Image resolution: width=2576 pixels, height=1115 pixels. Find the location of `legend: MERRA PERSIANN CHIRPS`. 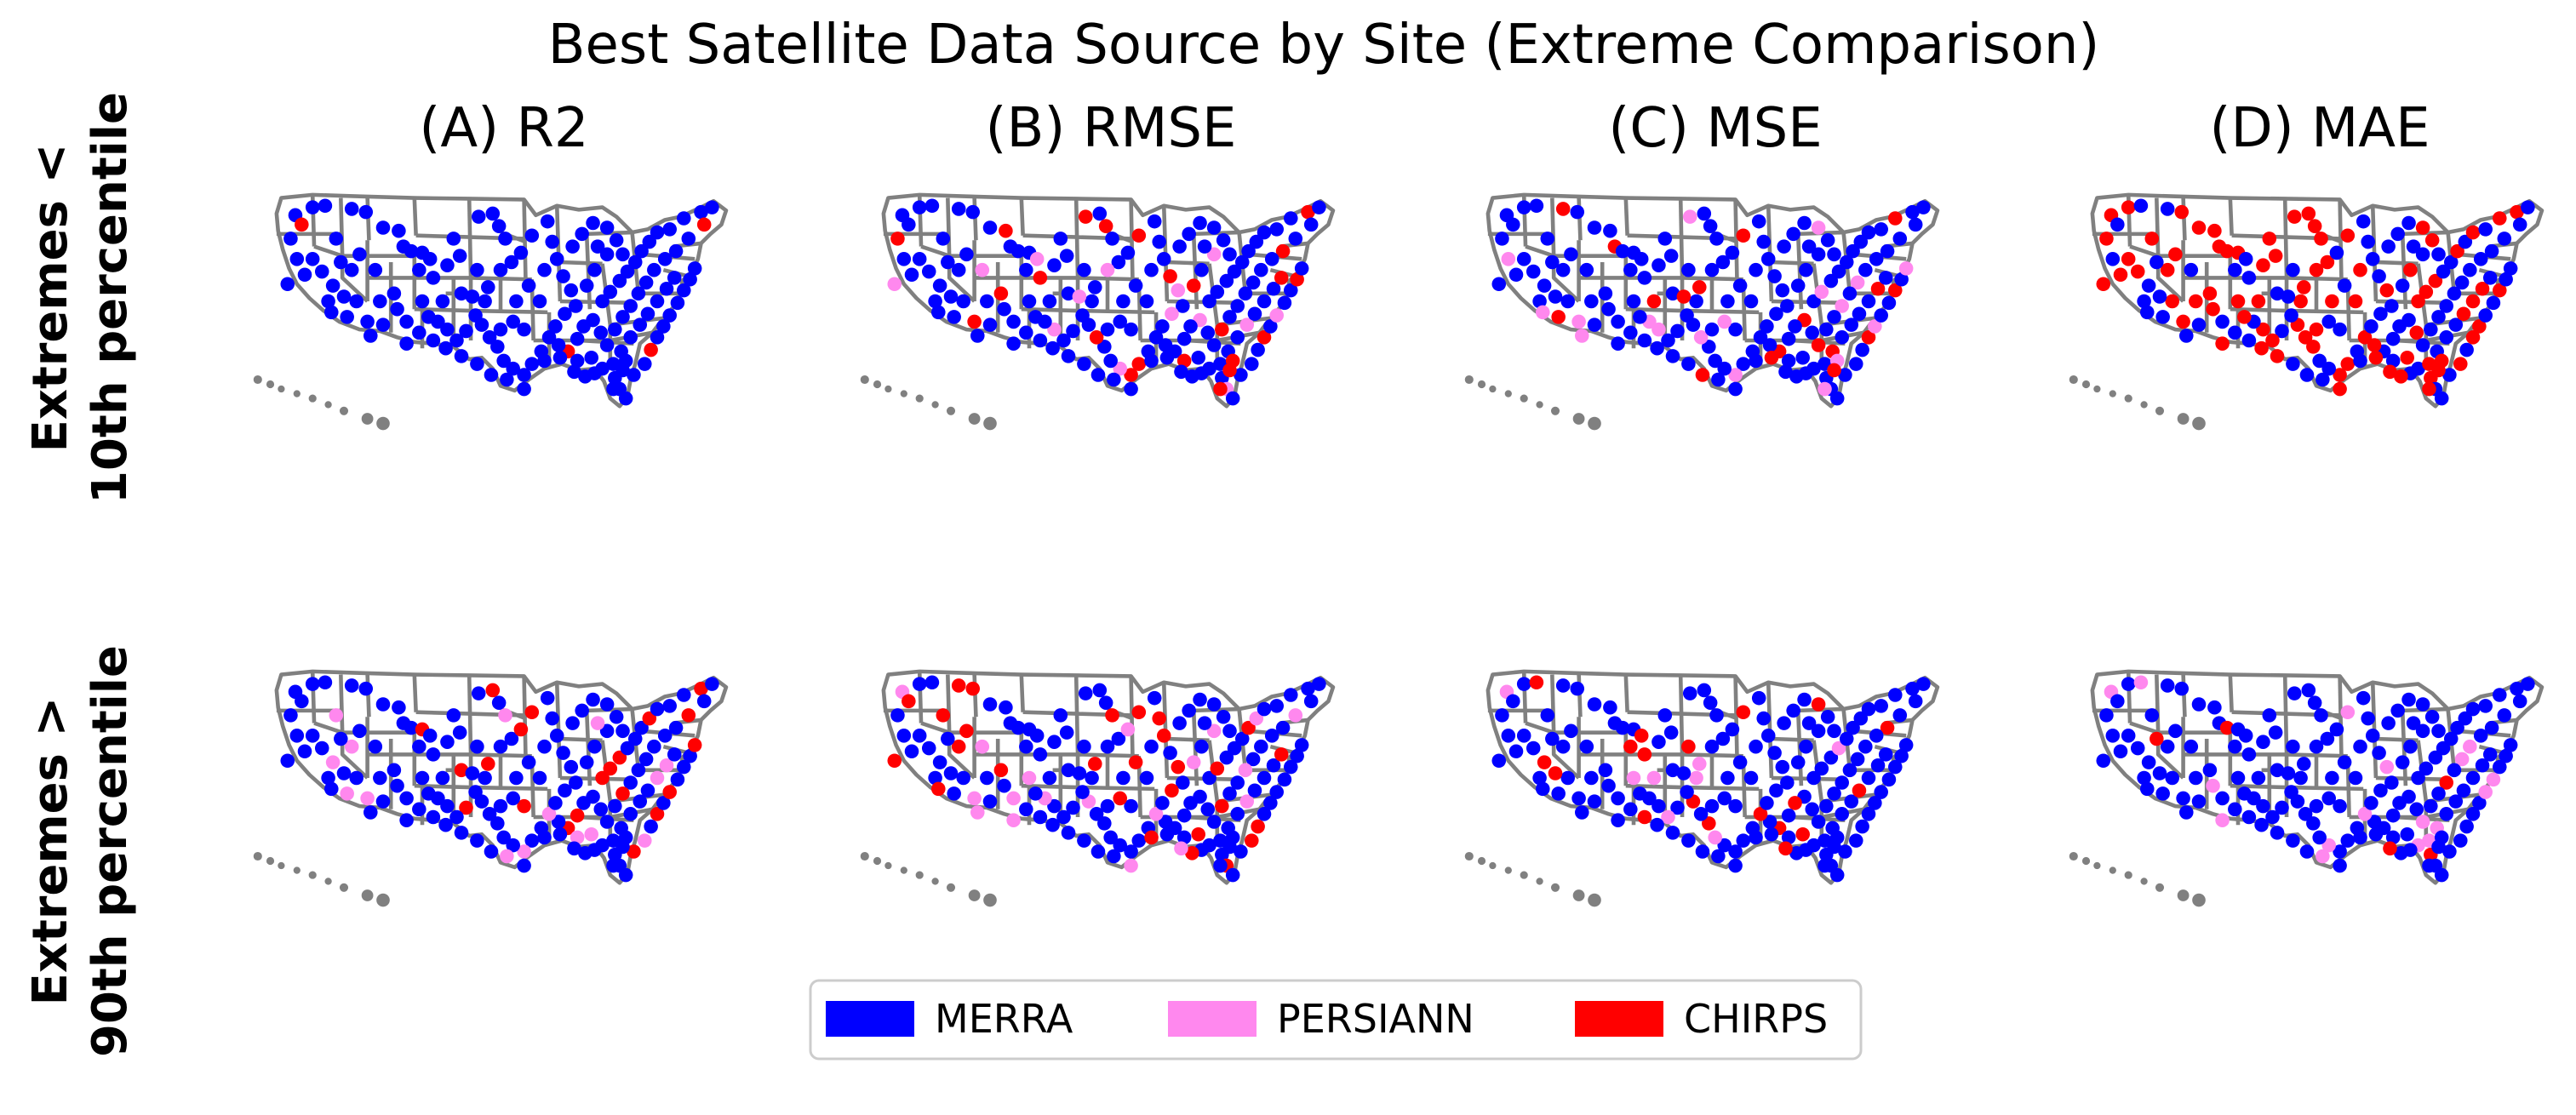

legend: MERRA PERSIANN CHIRPS is located at coordinates (1336, 1020).